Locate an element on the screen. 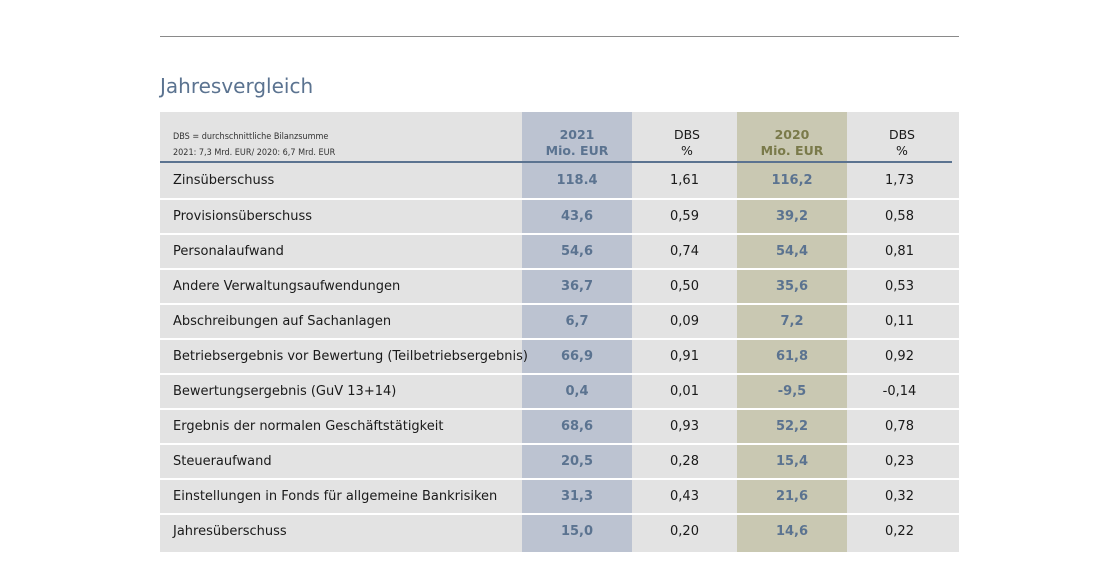 The height and width of the screenshot is (580, 1120). table-row: Provisionsüberschuss 43,6 0,59 39,2 0,58 is located at coordinates (559, 215).